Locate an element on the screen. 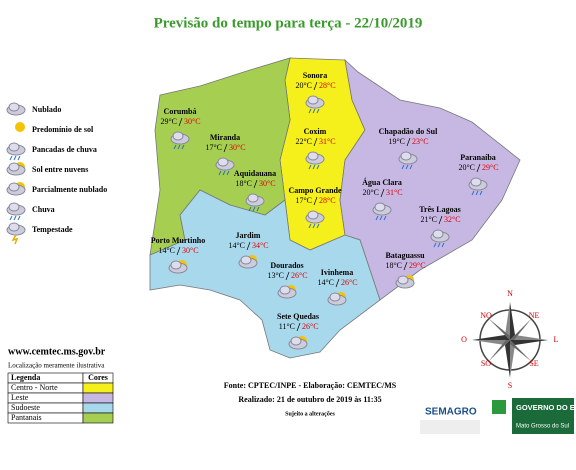 The height and width of the screenshot is (470, 576). table-header: Cores is located at coordinates (98, 377).